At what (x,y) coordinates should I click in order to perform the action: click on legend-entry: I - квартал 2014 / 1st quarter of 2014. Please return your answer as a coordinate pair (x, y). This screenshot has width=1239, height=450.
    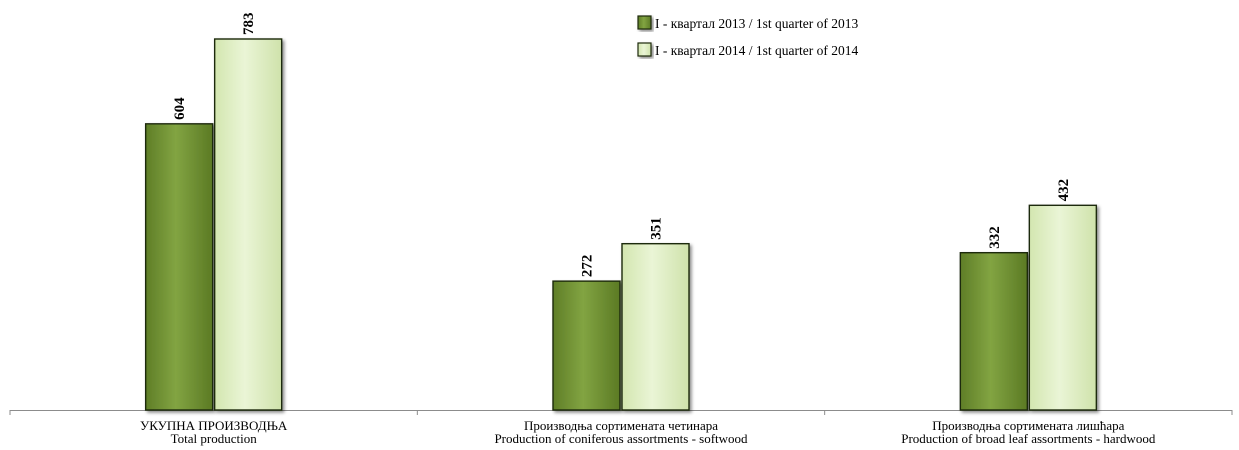
    Looking at the image, I should click on (756, 50).